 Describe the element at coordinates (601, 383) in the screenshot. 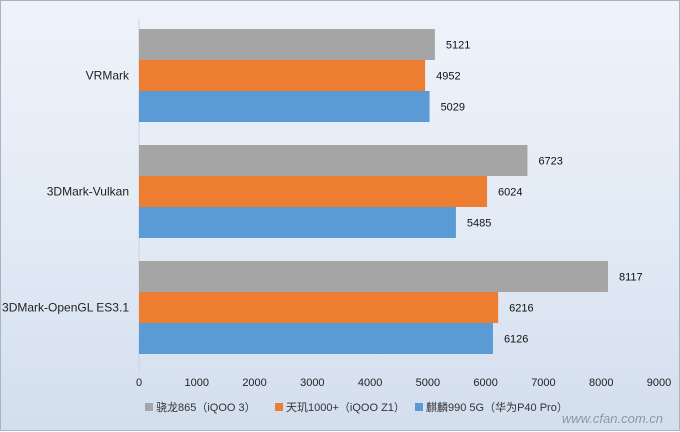

I see `x-tick-label-9: 8000` at that location.